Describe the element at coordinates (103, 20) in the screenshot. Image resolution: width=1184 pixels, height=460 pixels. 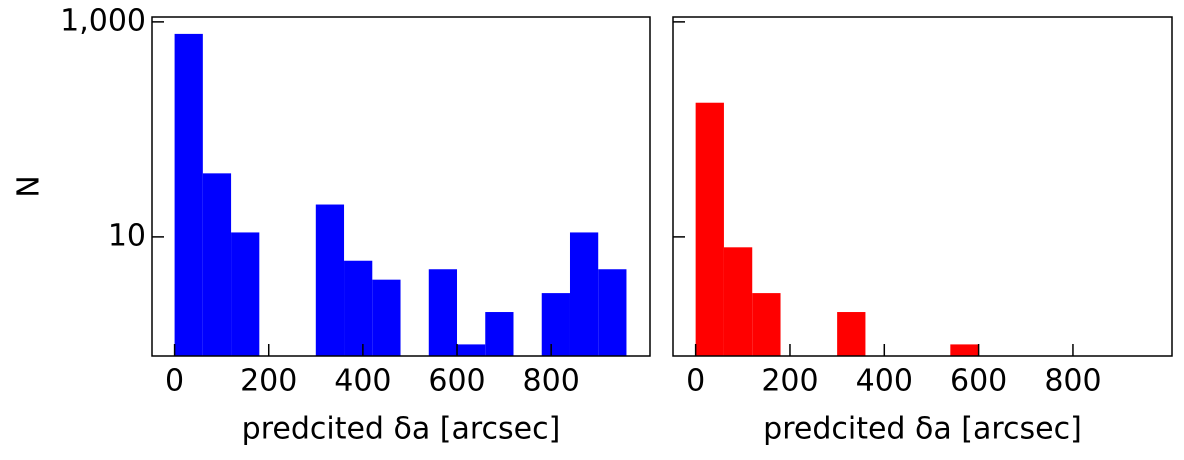
I see `y-tick-label: 1,000` at that location.